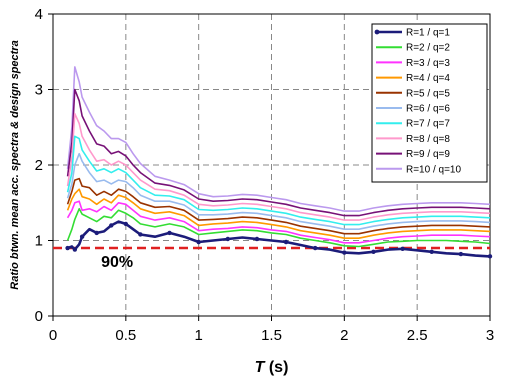  I want to click on y-tick-label: 4, so click(39, 14).